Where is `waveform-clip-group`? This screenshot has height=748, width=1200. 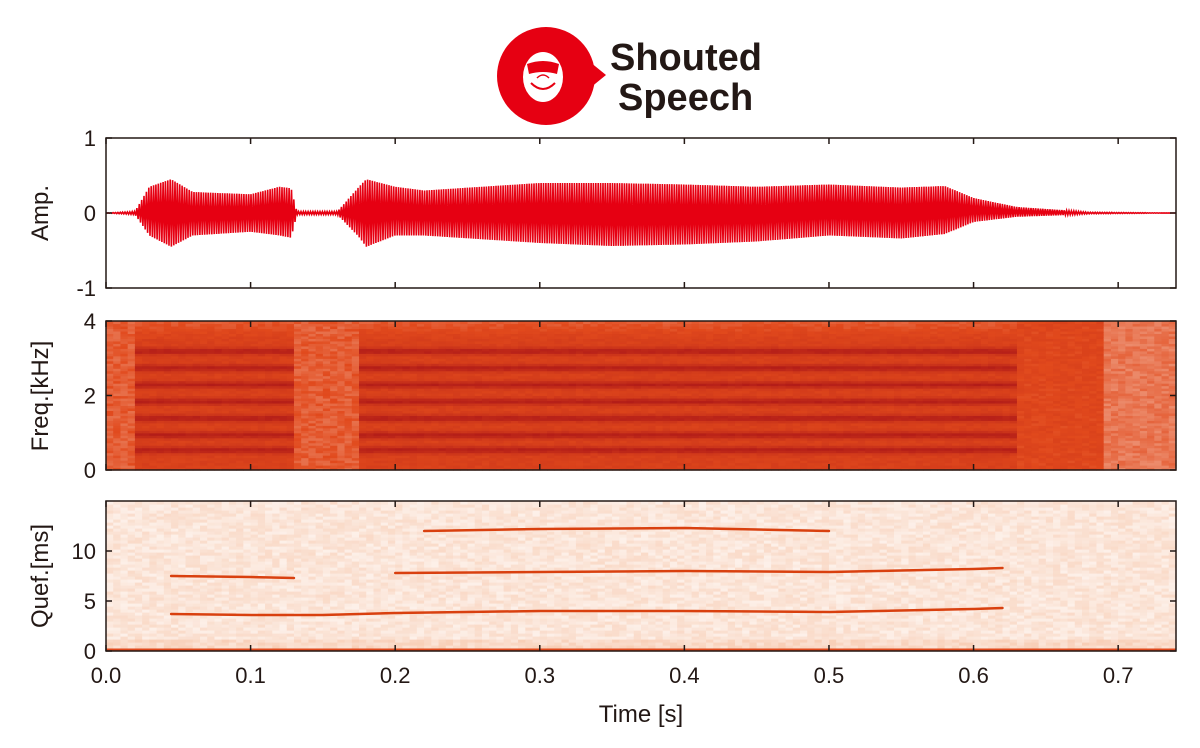 waveform-clip-group is located at coordinates (641, 213).